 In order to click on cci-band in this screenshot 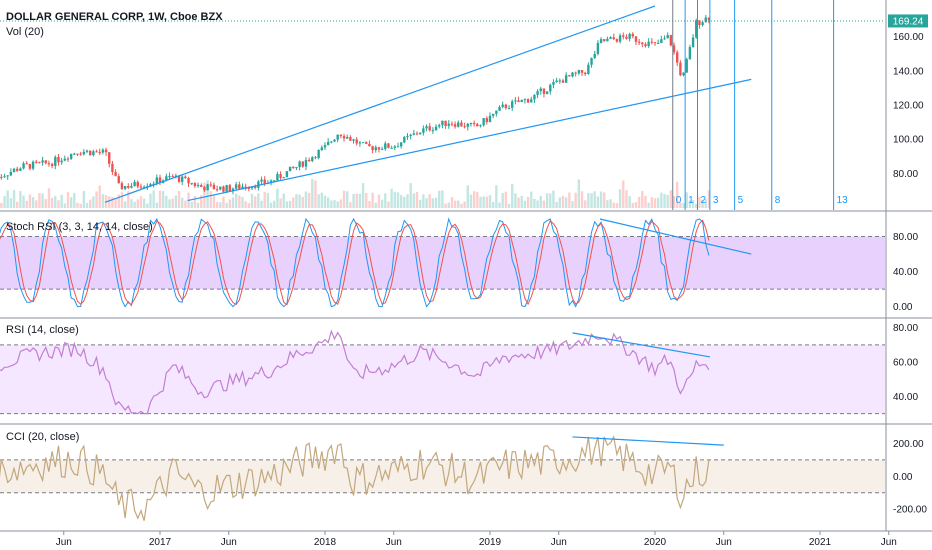, I will do `click(442, 476)`.